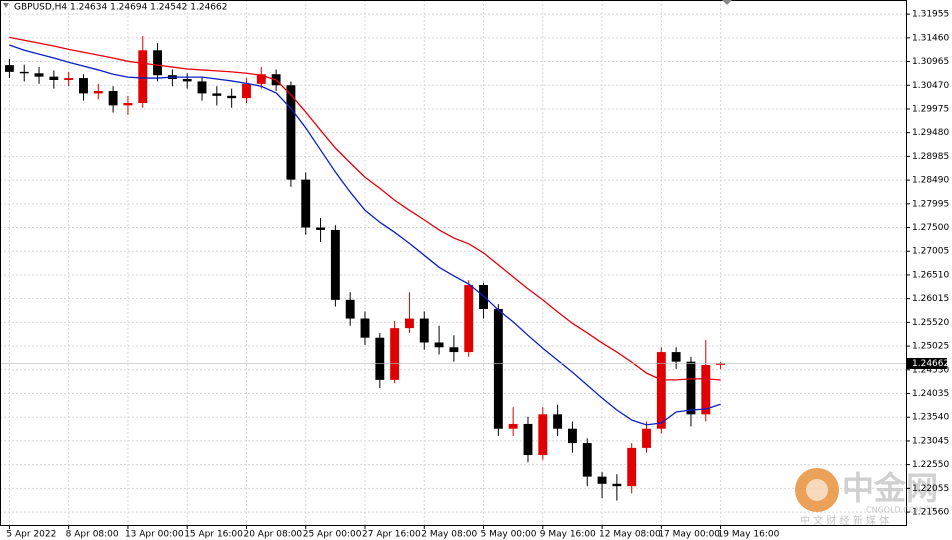 This screenshot has height=540, width=952. Describe the element at coordinates (930, 204) in the screenshot. I see `y-tick-label: 1.27995` at that location.